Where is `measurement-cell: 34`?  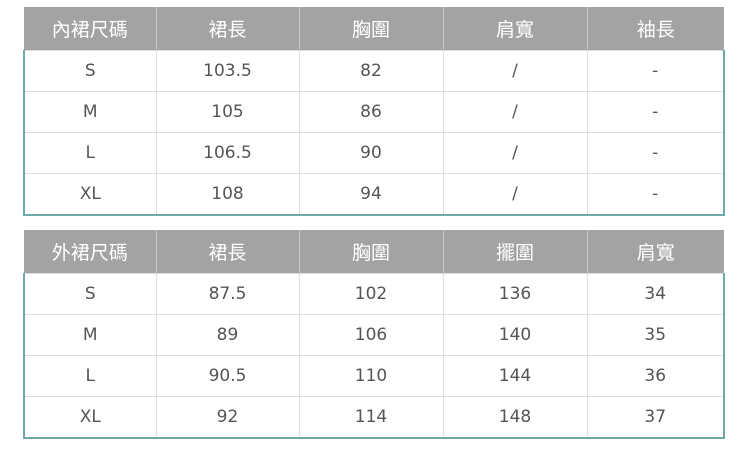 measurement-cell: 34 is located at coordinates (655, 294).